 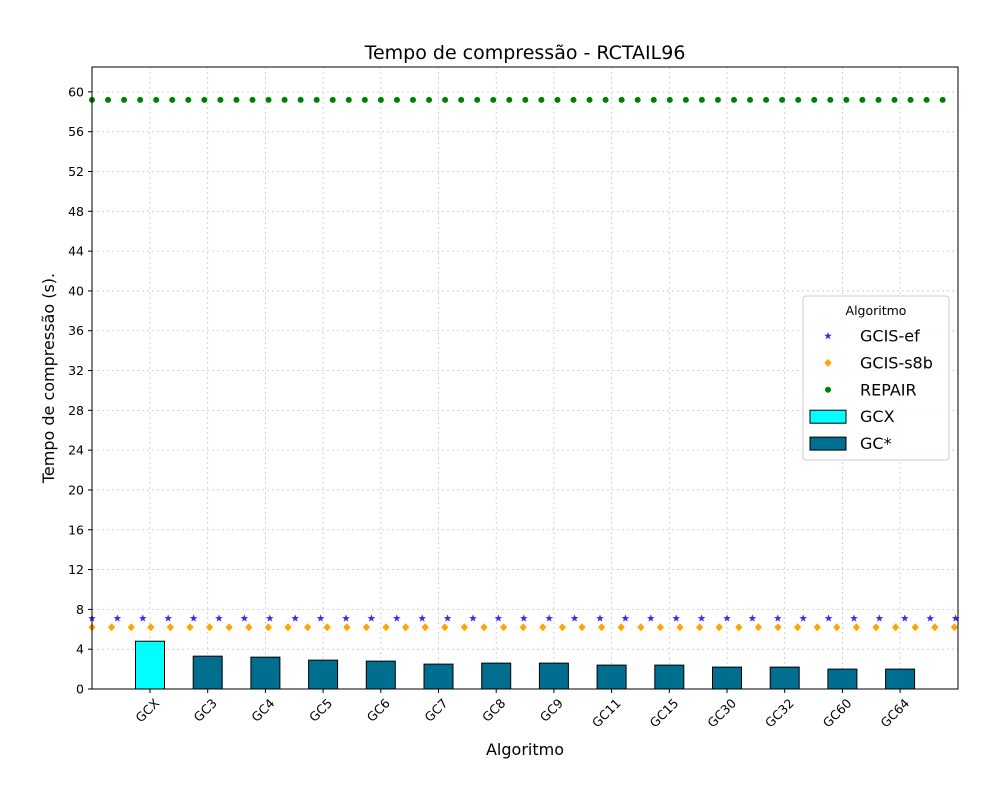 What do you see at coordinates (888, 389) in the screenshot?
I see `legend-repair-label: REPAIR` at bounding box center [888, 389].